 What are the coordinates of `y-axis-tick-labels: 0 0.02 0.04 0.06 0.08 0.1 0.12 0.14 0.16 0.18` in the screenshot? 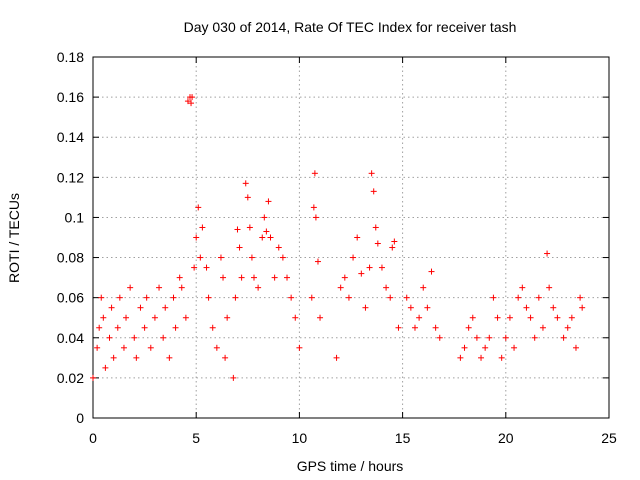 It's located at (70, 237).